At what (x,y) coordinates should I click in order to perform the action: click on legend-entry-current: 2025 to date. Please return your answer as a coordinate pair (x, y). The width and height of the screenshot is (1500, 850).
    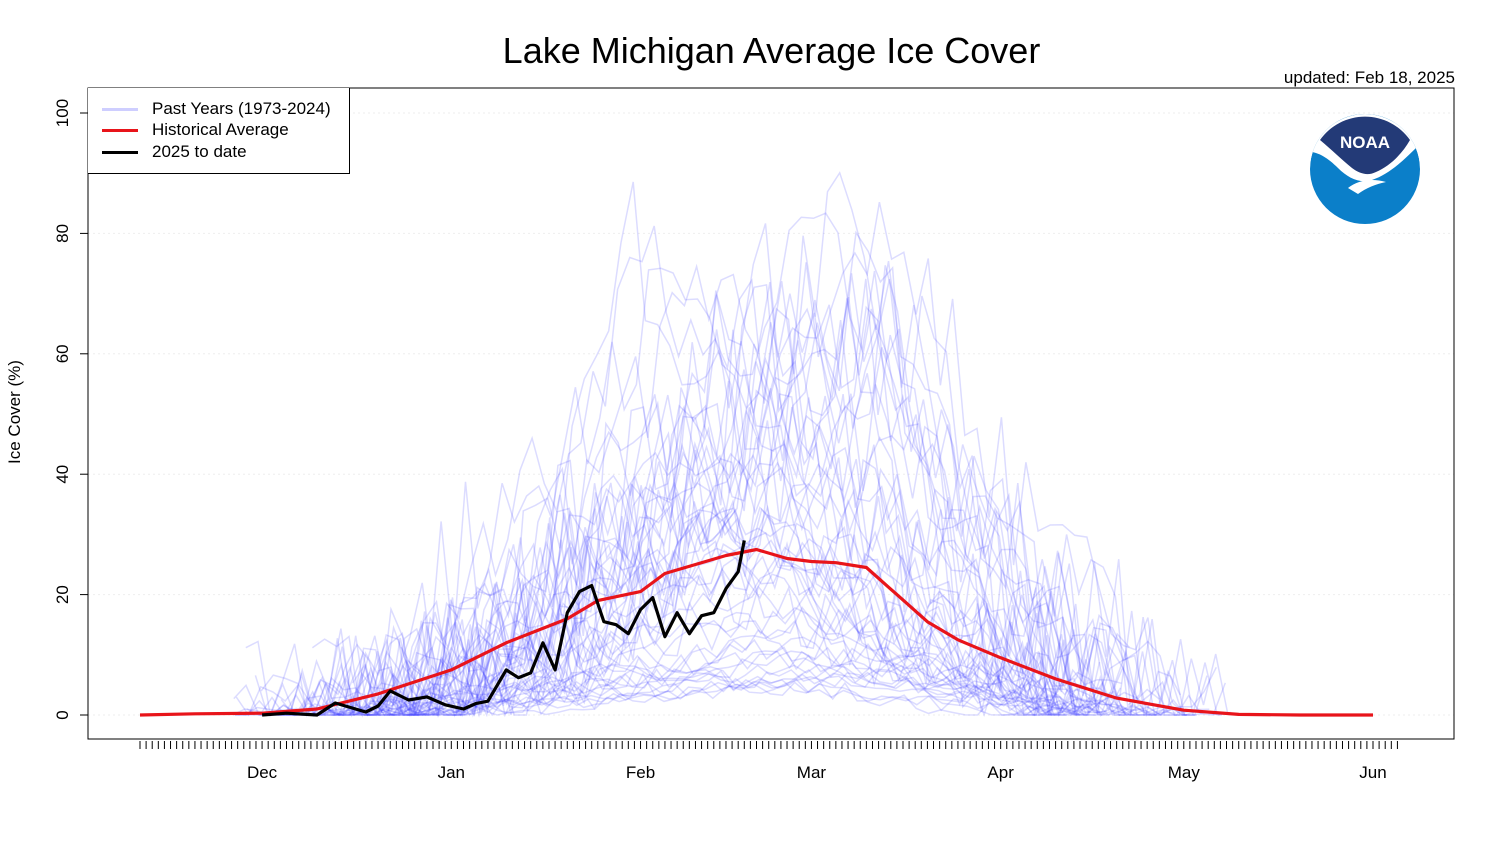
    Looking at the image, I should click on (174, 152).